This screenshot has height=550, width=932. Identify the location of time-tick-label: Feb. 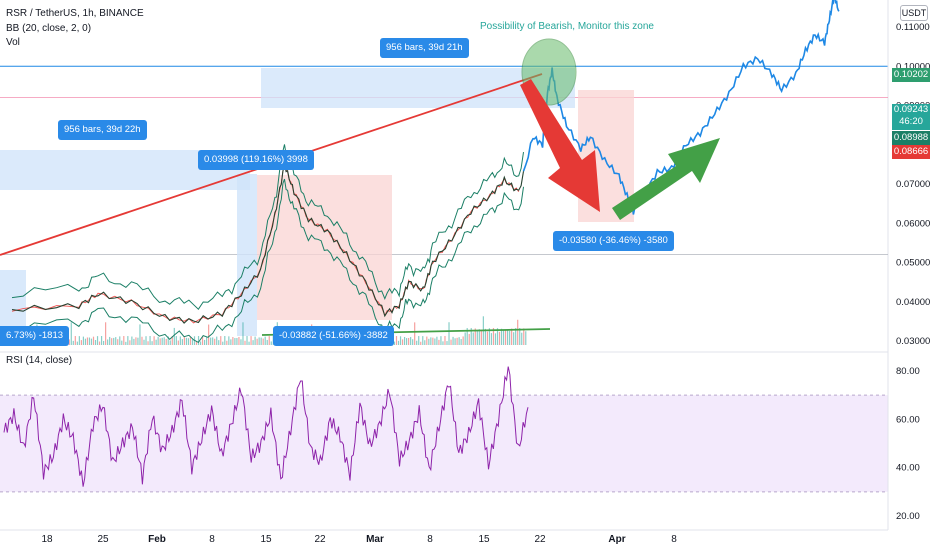
(157, 539).